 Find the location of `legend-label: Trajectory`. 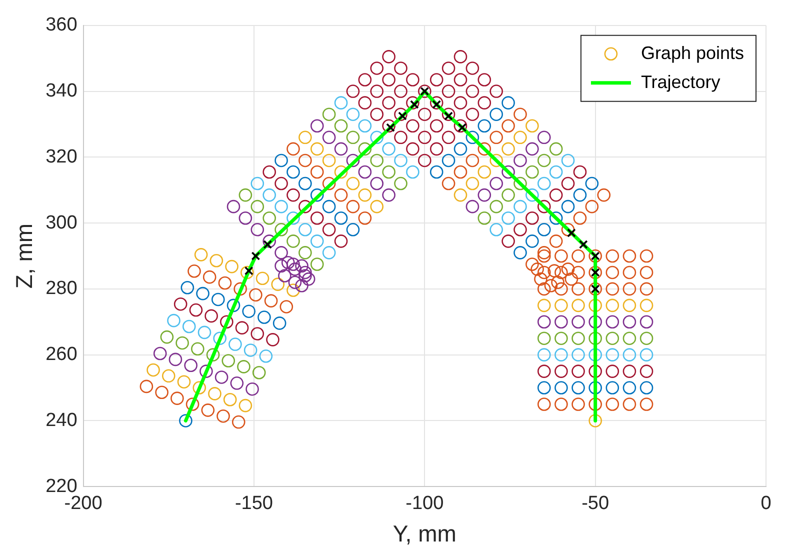

legend-label: Trajectory is located at coordinates (680, 82).